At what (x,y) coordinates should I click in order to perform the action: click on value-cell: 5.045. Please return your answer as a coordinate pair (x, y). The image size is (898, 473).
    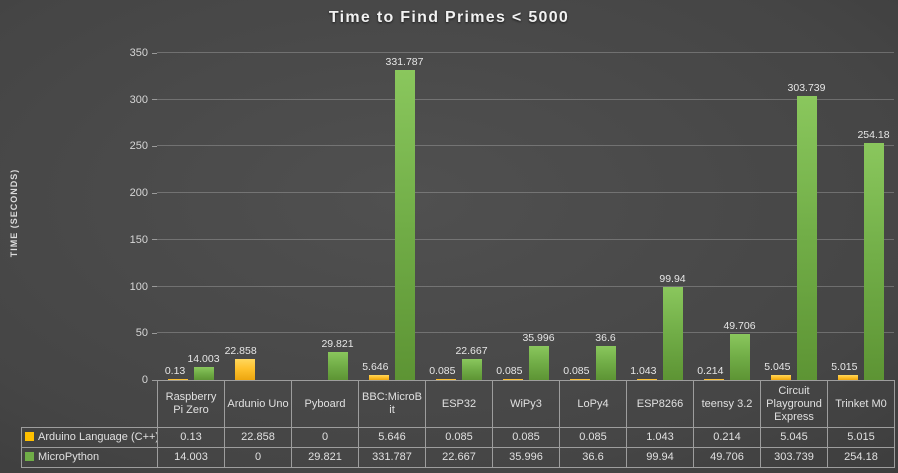
    Looking at the image, I should click on (794, 437).